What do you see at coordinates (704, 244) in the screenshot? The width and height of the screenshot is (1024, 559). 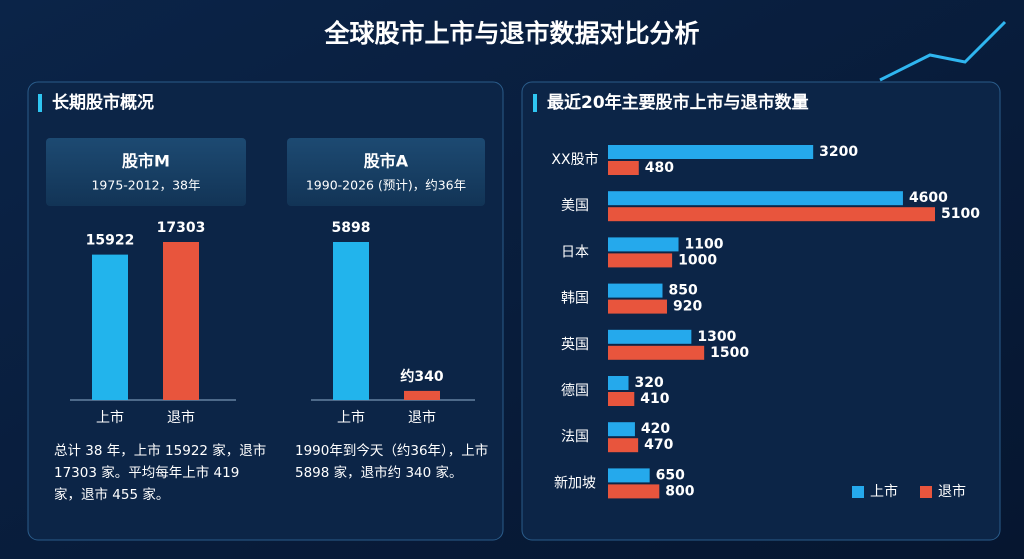 I see `value-label: 1100` at bounding box center [704, 244].